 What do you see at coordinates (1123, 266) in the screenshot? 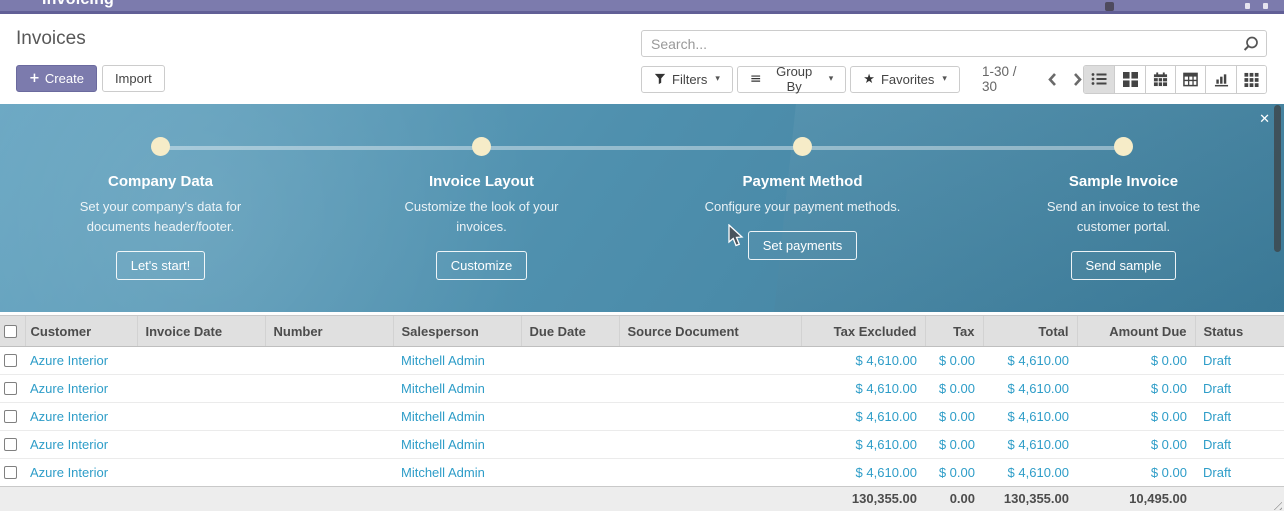
I see `send-sample-button: Send sample` at bounding box center [1123, 266].